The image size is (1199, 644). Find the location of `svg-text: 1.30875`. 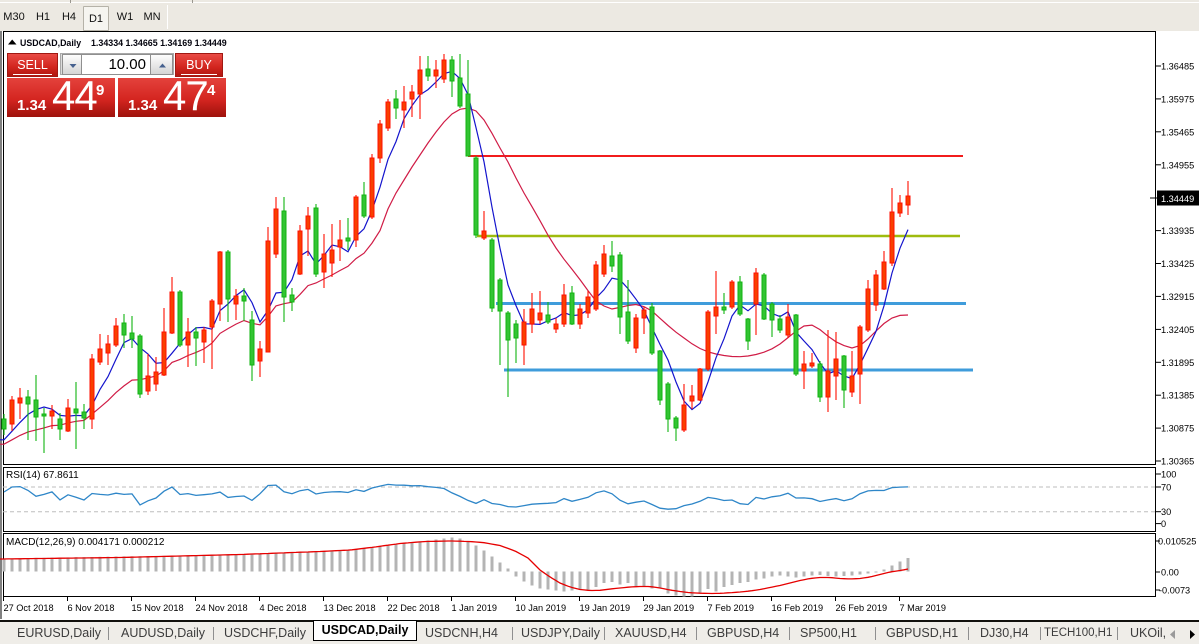

svg-text: 1.30875 is located at coordinates (1177, 429).